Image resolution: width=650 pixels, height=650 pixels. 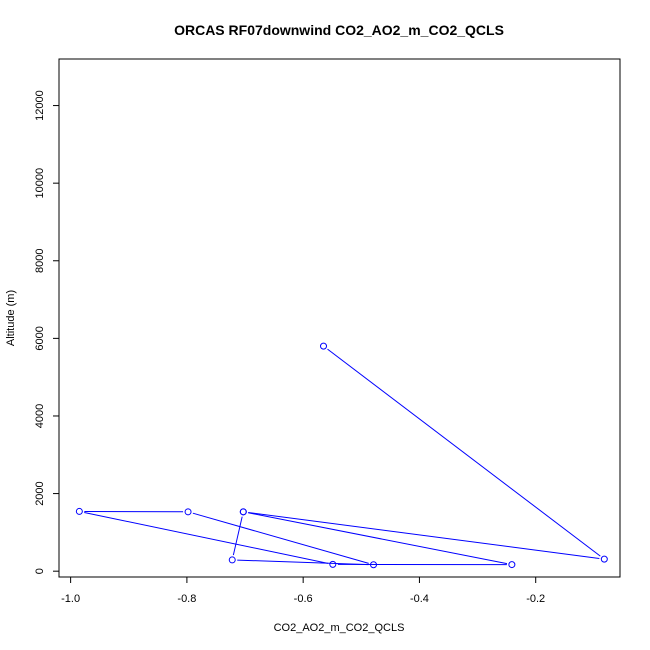 I want to click on y-tick-label: 8000, so click(x=40, y=261).